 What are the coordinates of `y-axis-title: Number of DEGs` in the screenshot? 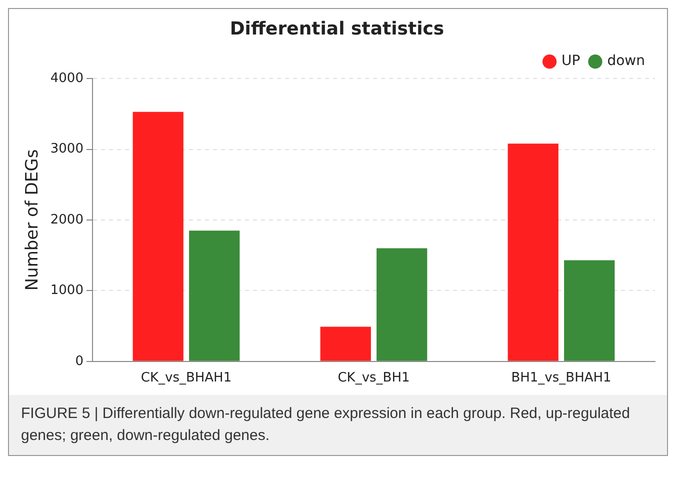 It's located at (32, 220).